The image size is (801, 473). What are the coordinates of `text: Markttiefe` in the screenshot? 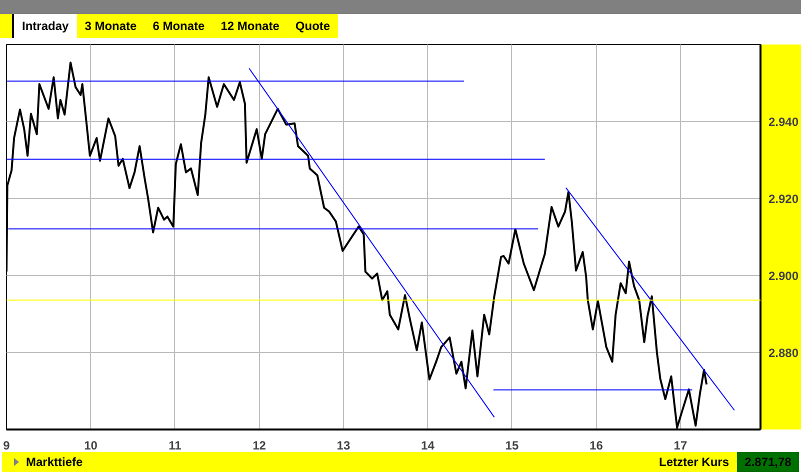 It's located at (54, 462).